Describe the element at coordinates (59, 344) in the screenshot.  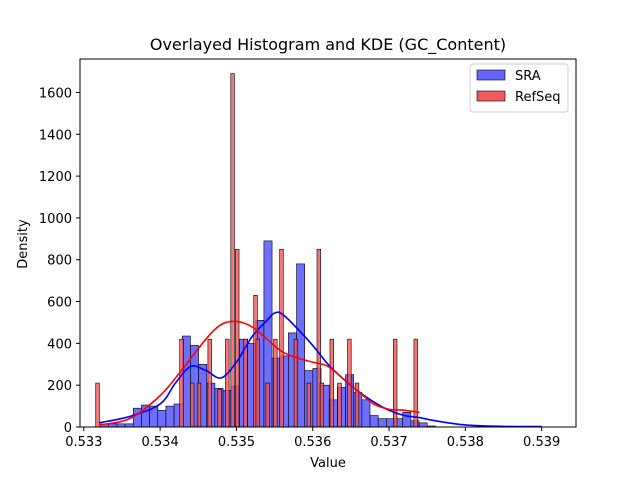
I see `y-tick-label: 400` at that location.